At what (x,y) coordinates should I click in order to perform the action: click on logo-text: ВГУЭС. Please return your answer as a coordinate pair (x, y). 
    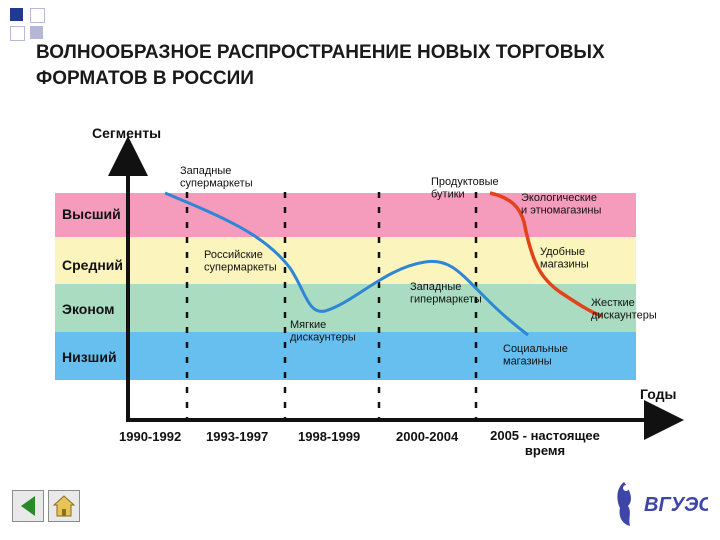
    Looking at the image, I should click on (676, 505).